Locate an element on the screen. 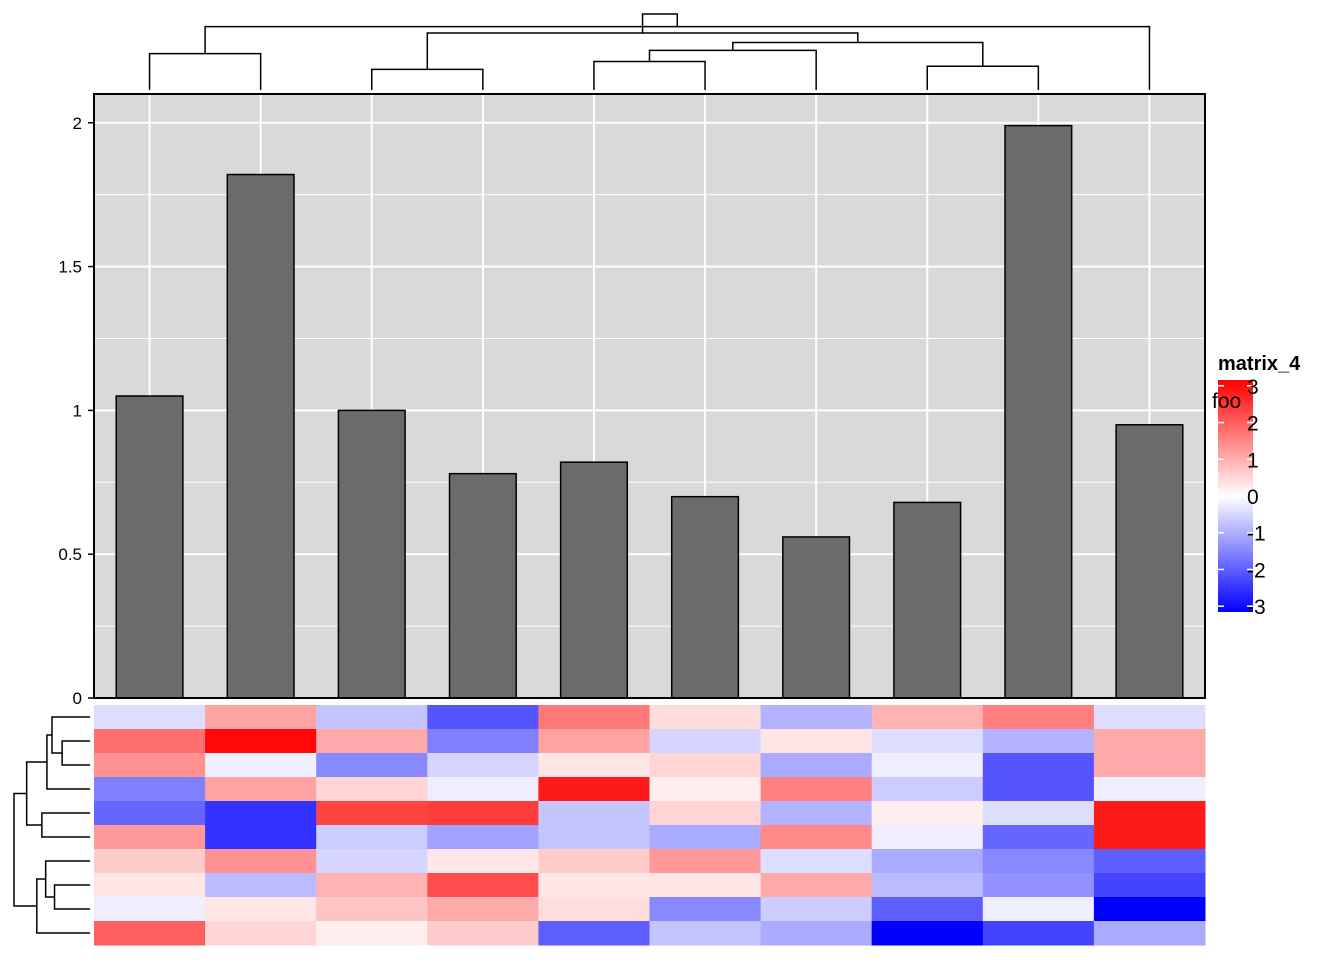 The height and width of the screenshot is (965, 1344). y-tick-label: 0.5 is located at coordinates (70, 554).